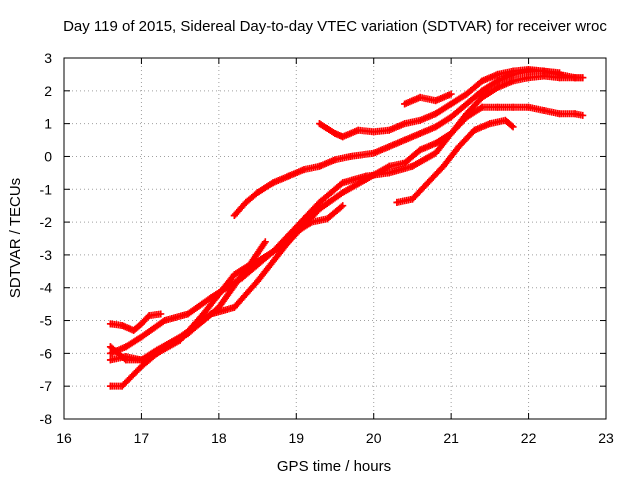 This screenshot has width=640, height=480. I want to click on y-tick-label: 2, so click(48, 91).